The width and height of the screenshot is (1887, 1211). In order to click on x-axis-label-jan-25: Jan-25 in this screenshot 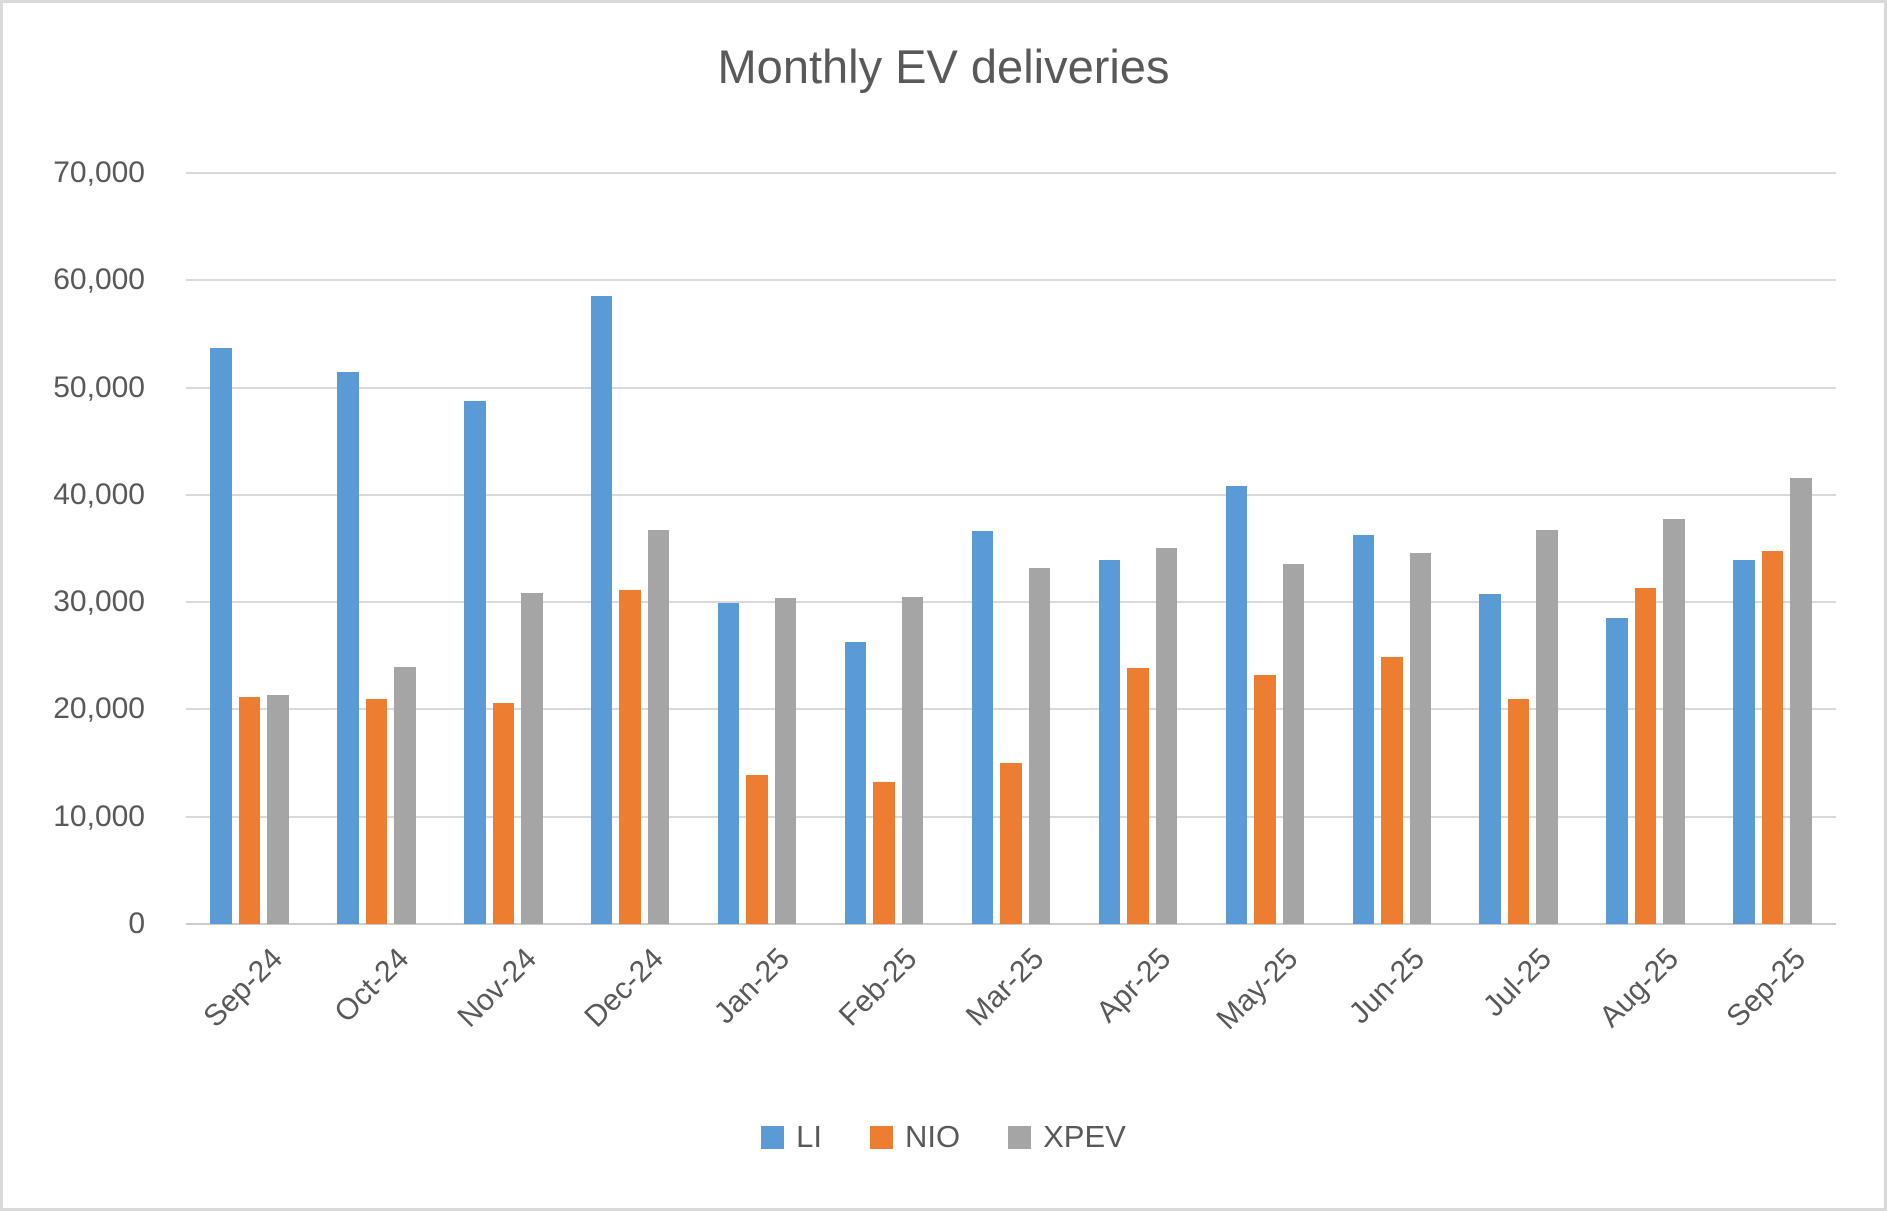, I will do `click(752, 986)`.